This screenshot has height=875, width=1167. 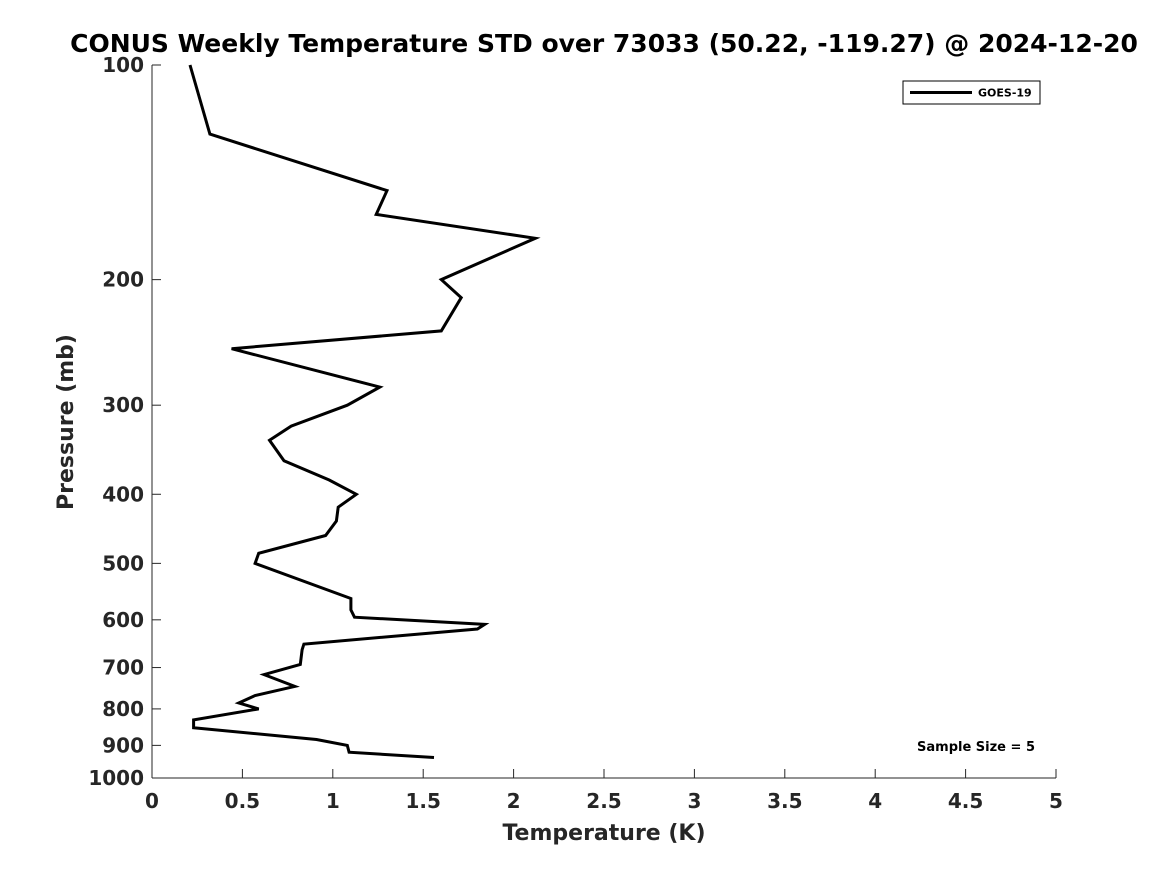 I want to click on x-tick-label: 0.5, so click(x=242, y=801).